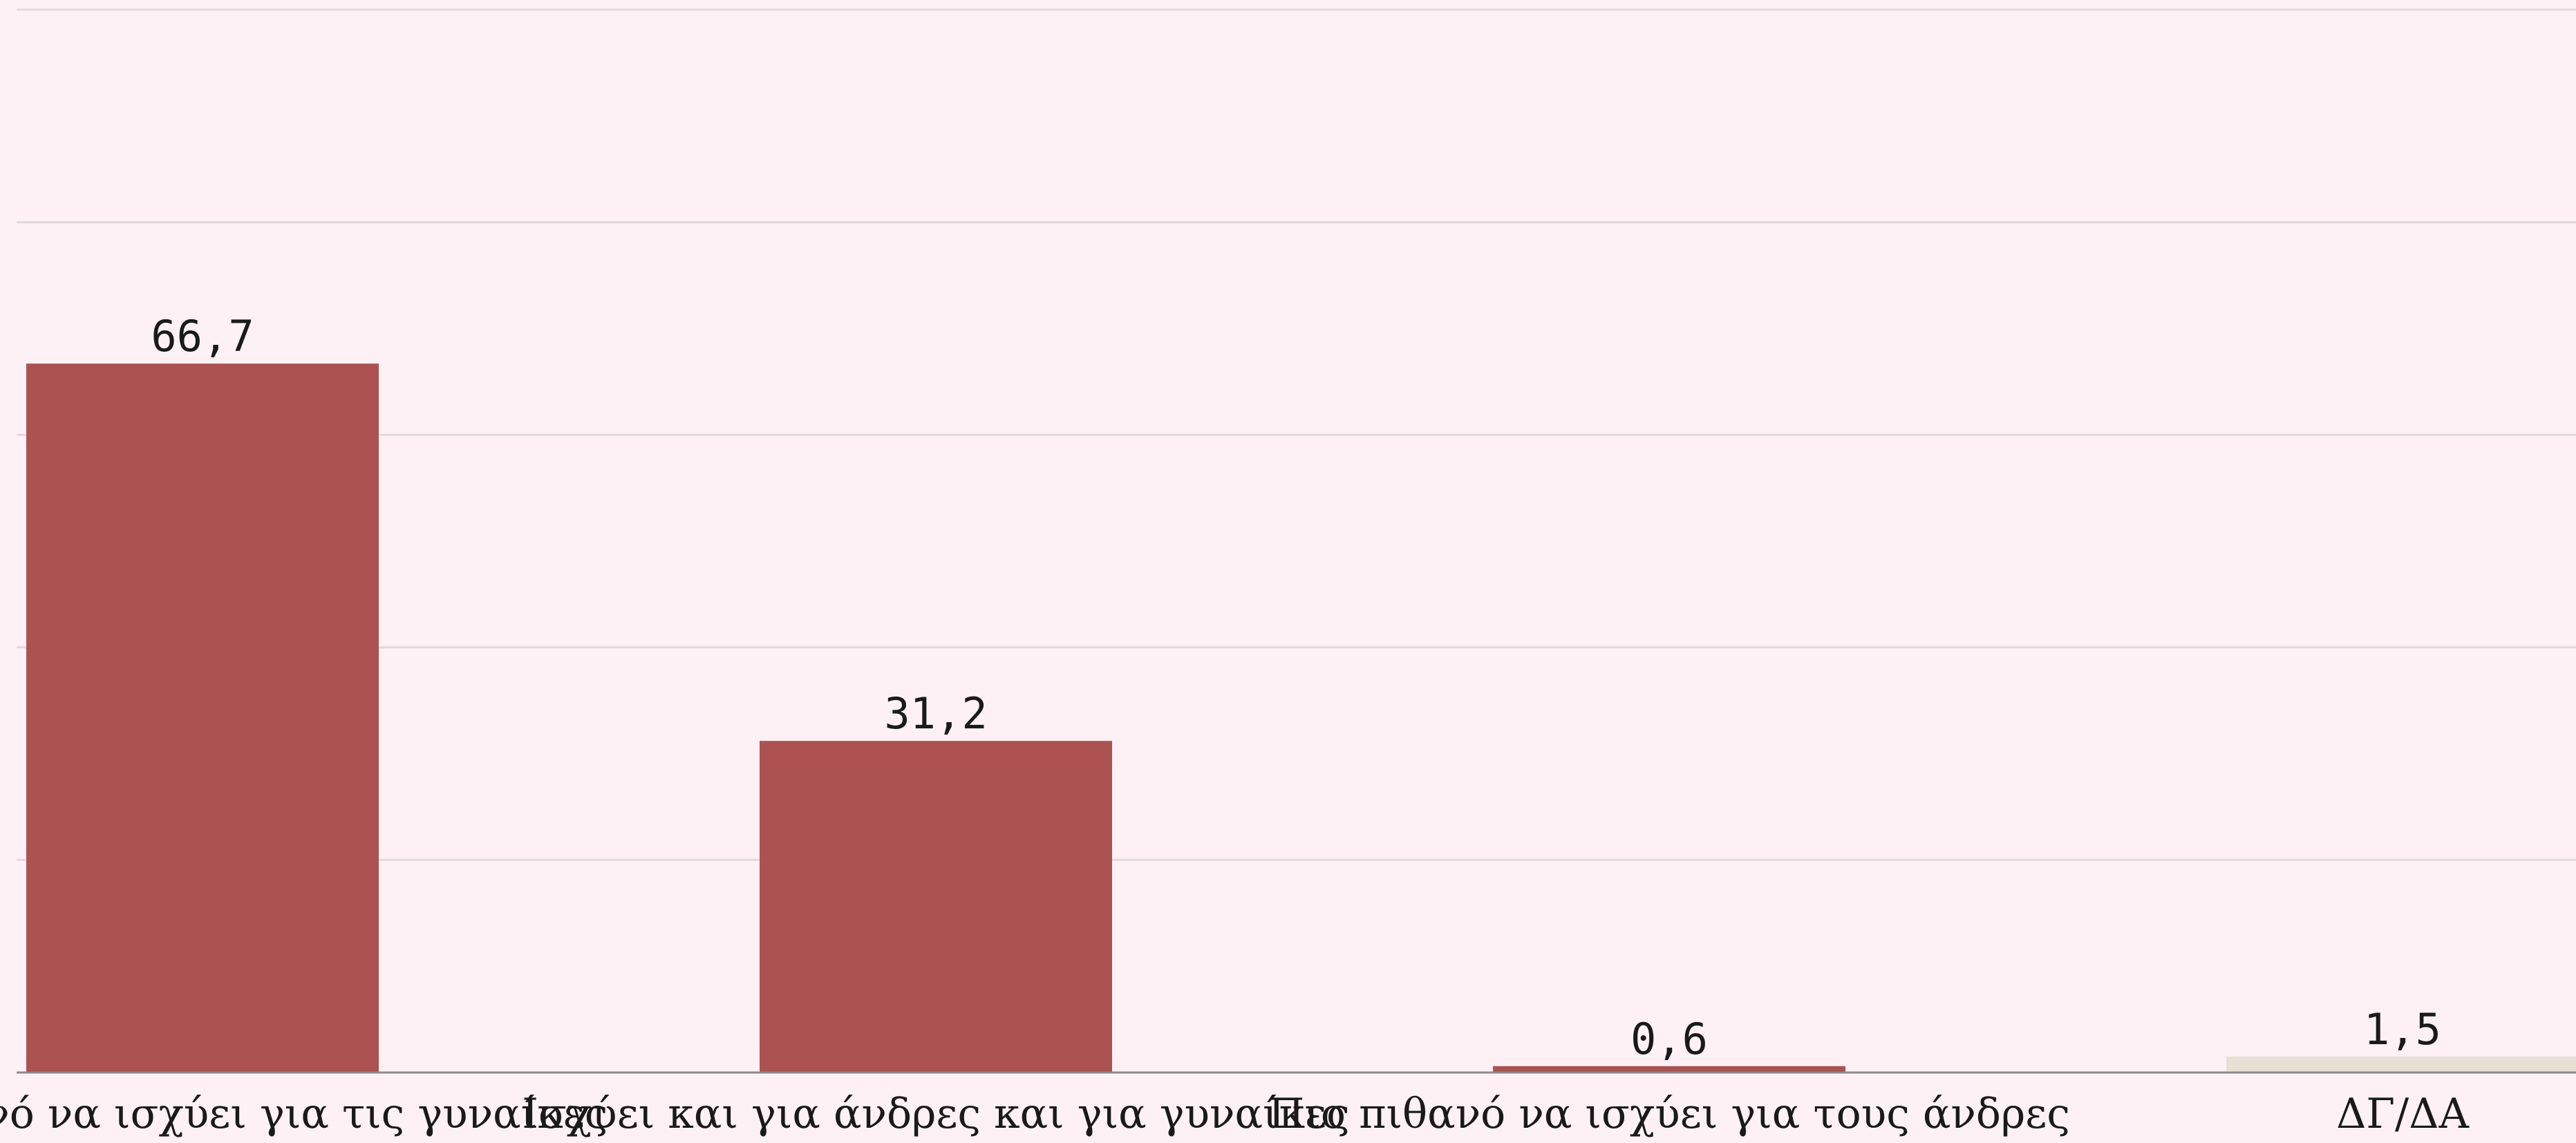 The image size is (2576, 1143). Describe the element at coordinates (304, 1114) in the screenshot. I see `category-label: Πιο πιθανό να ισχύει για τις γυναίκες` at that location.